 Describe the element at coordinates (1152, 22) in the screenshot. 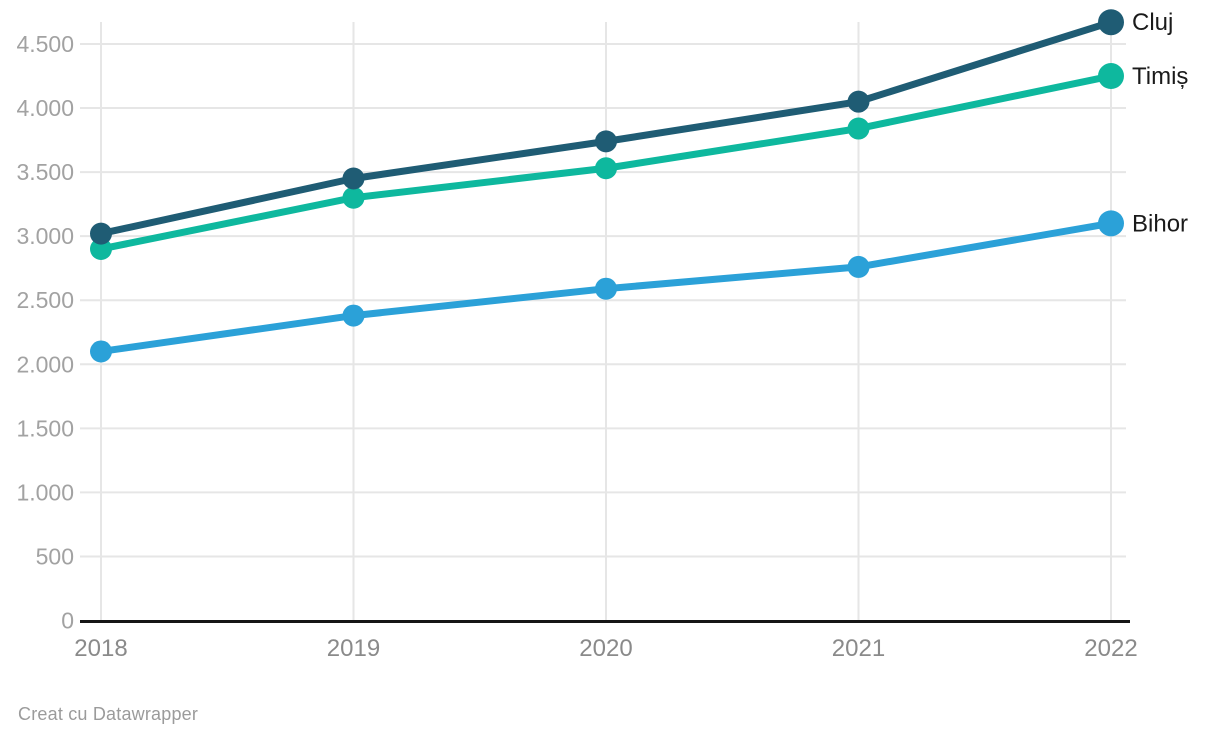

I see `series-label-cluj: Cluj` at that location.